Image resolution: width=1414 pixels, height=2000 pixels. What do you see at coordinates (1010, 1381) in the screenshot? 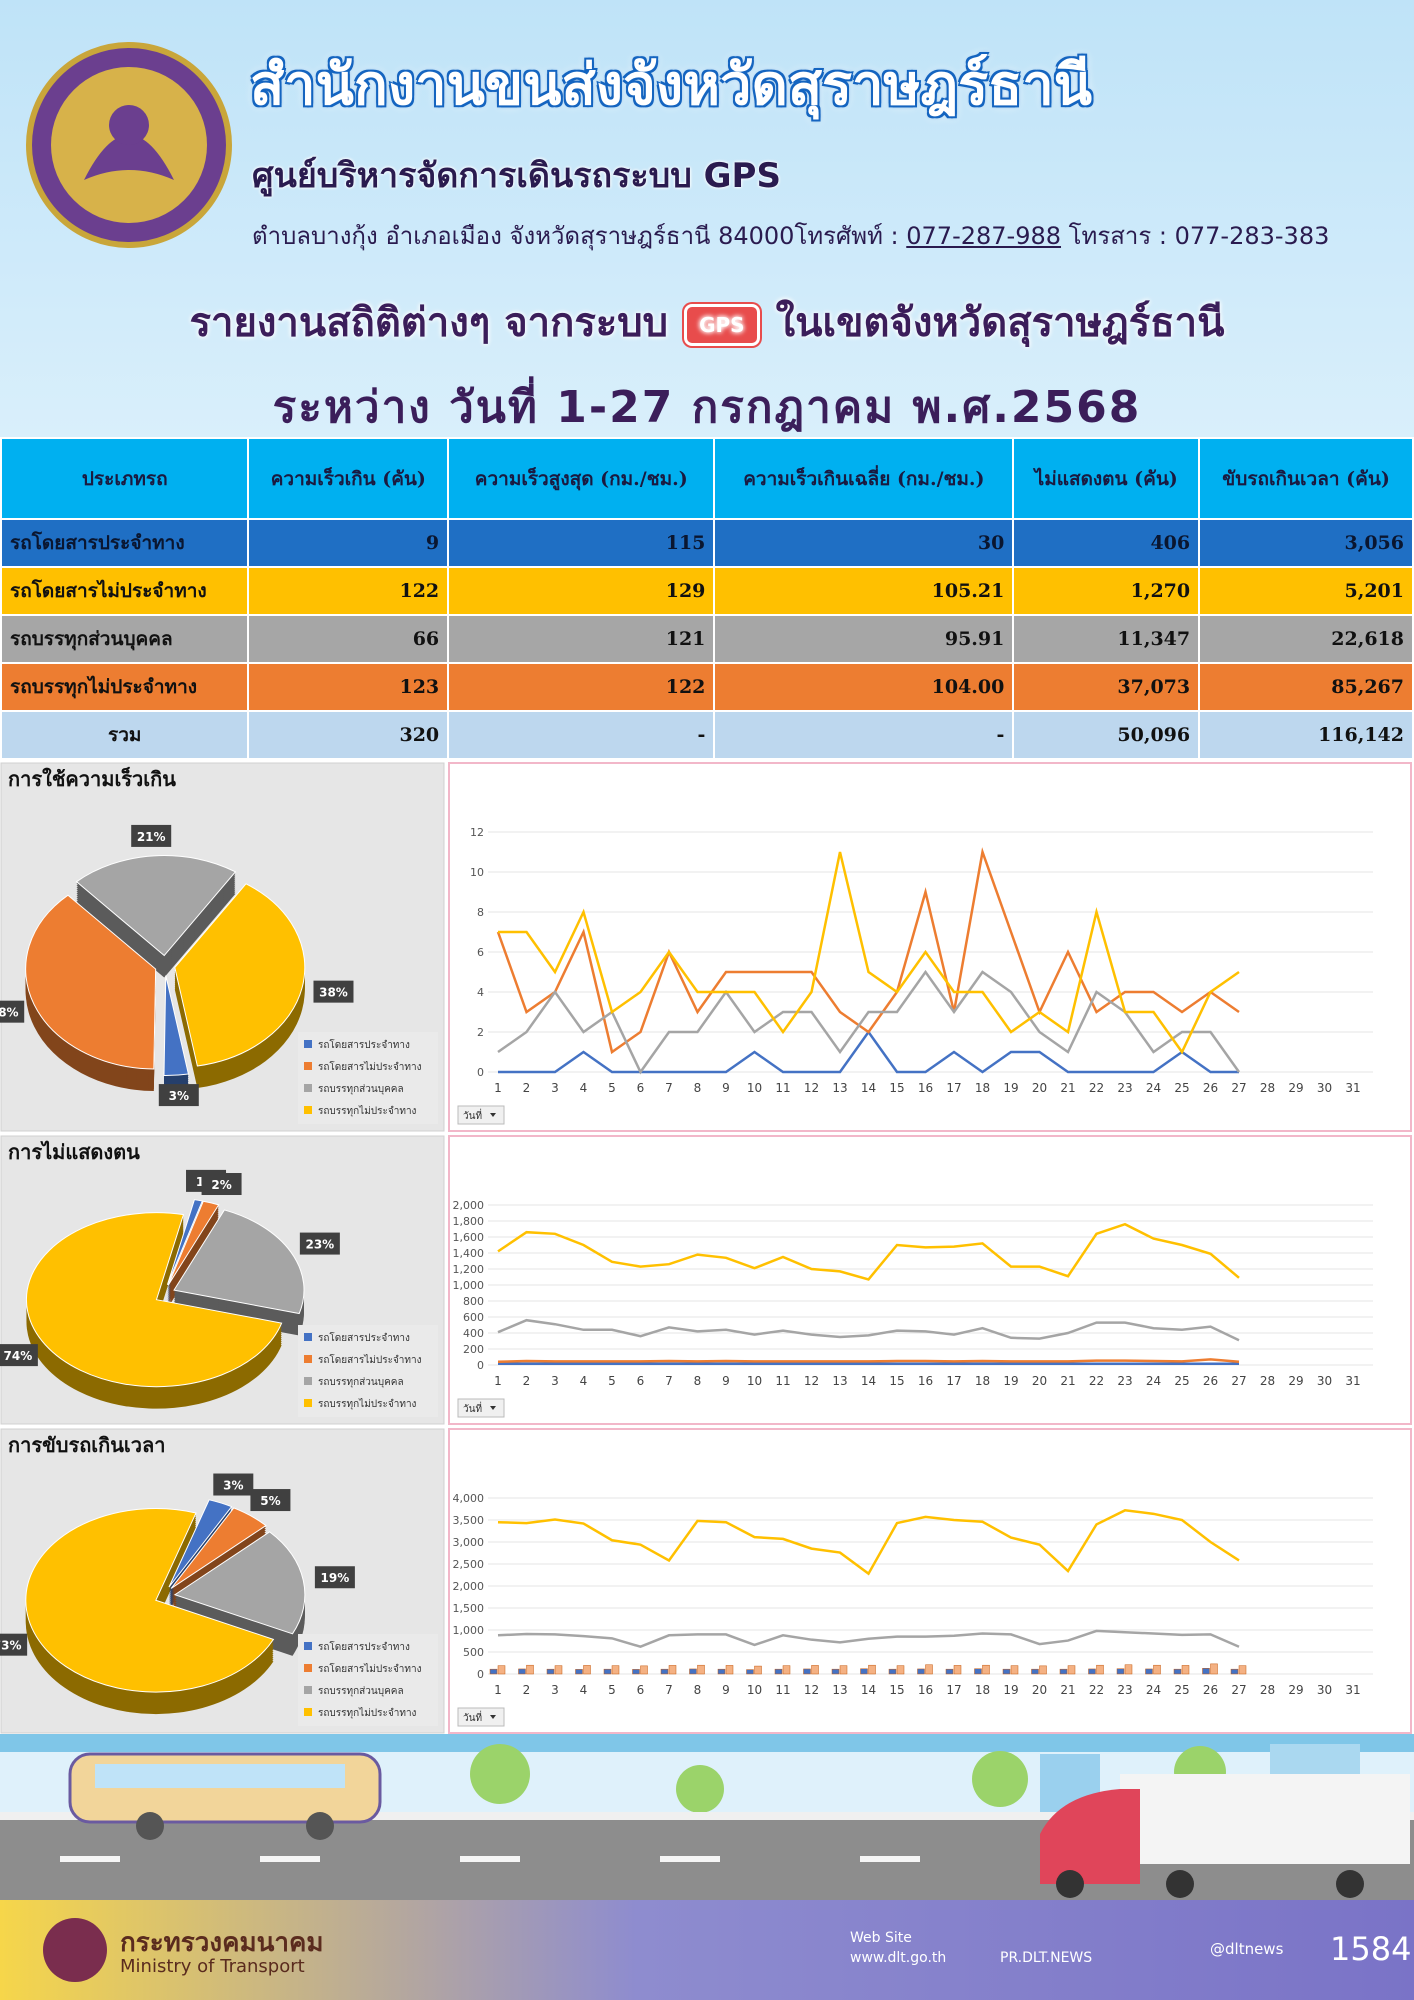
I see `x-tick-label: 19` at bounding box center [1010, 1381].